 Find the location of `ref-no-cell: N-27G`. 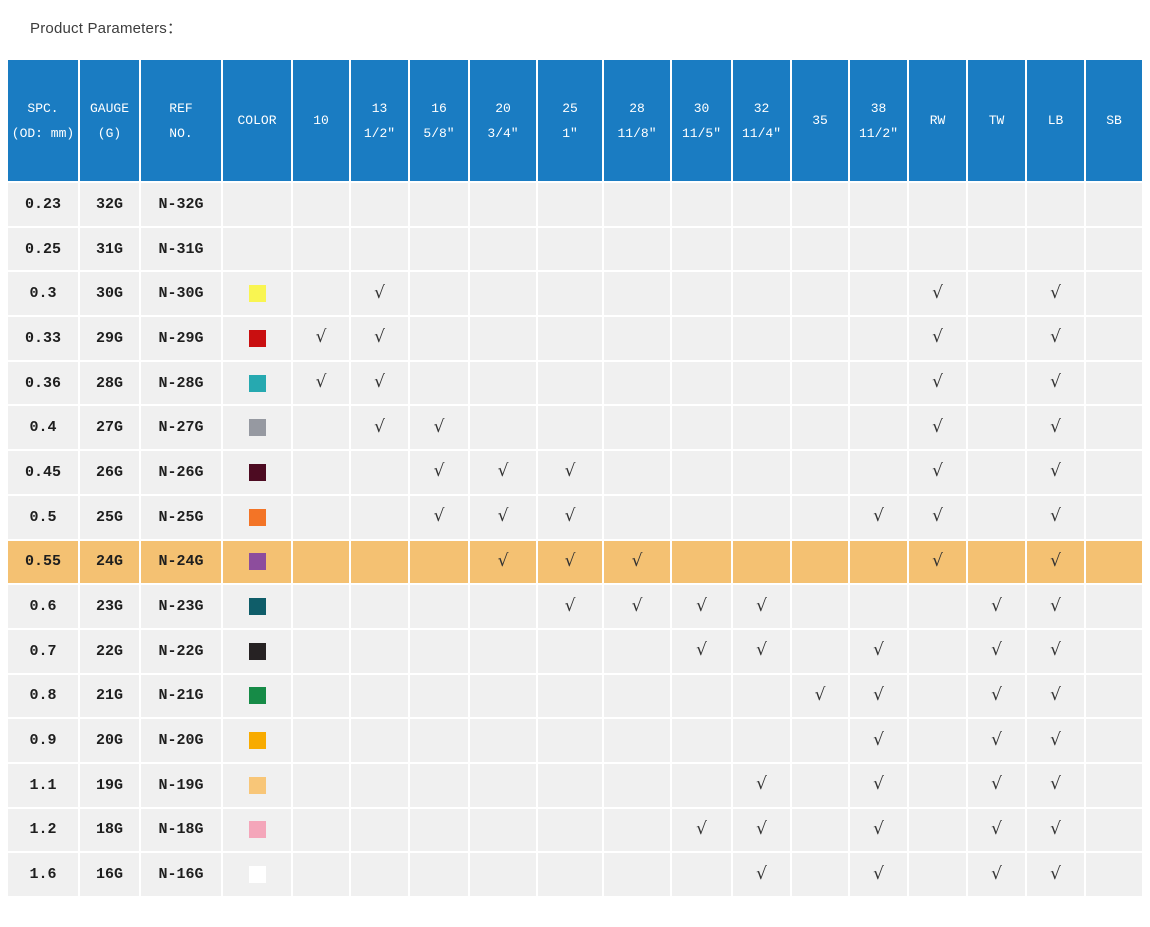

ref-no-cell: N-27G is located at coordinates (181, 428).